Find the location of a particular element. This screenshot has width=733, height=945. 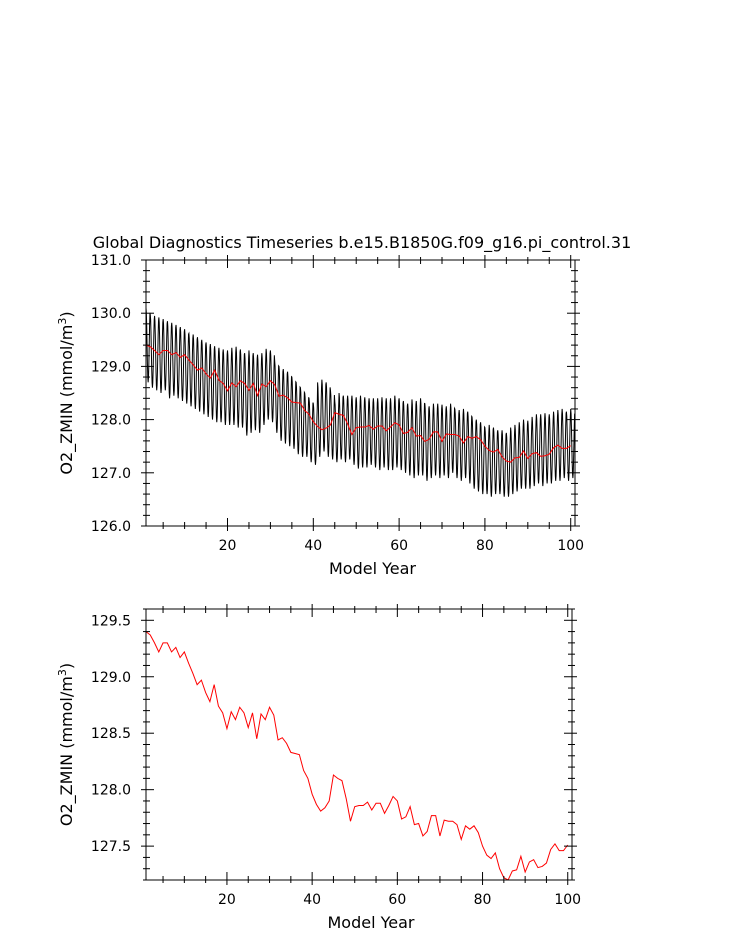

y-tick-label: 131.0 is located at coordinates (111, 261).